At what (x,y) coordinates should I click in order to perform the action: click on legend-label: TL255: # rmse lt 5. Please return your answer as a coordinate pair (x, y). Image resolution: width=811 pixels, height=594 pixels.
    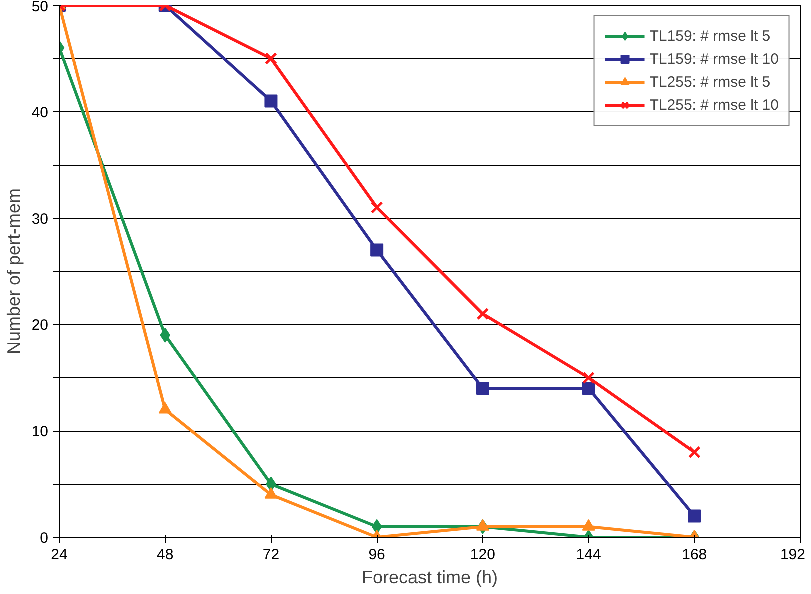
    Looking at the image, I should click on (710, 82).